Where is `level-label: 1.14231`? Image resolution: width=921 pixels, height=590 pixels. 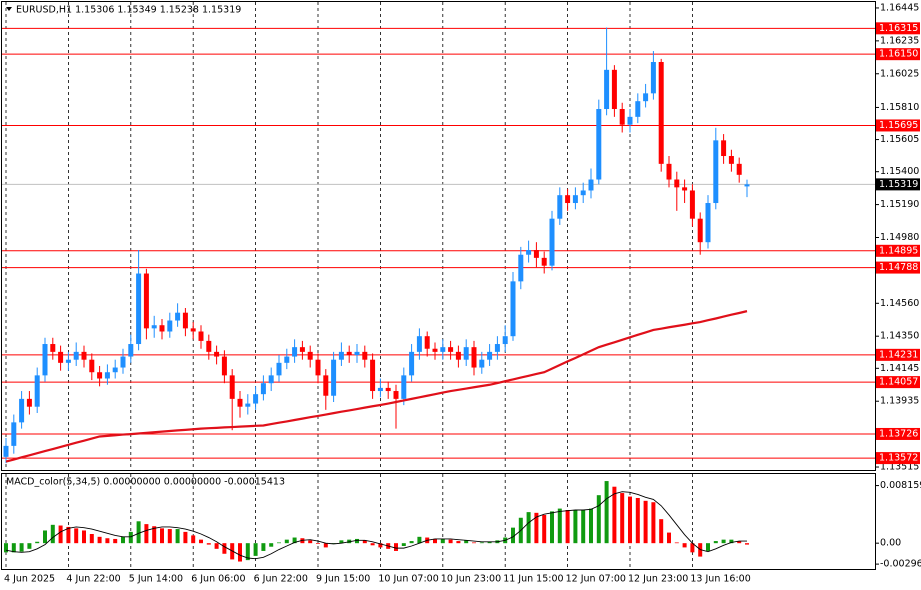
level-label: 1.14231 is located at coordinates (898, 354).